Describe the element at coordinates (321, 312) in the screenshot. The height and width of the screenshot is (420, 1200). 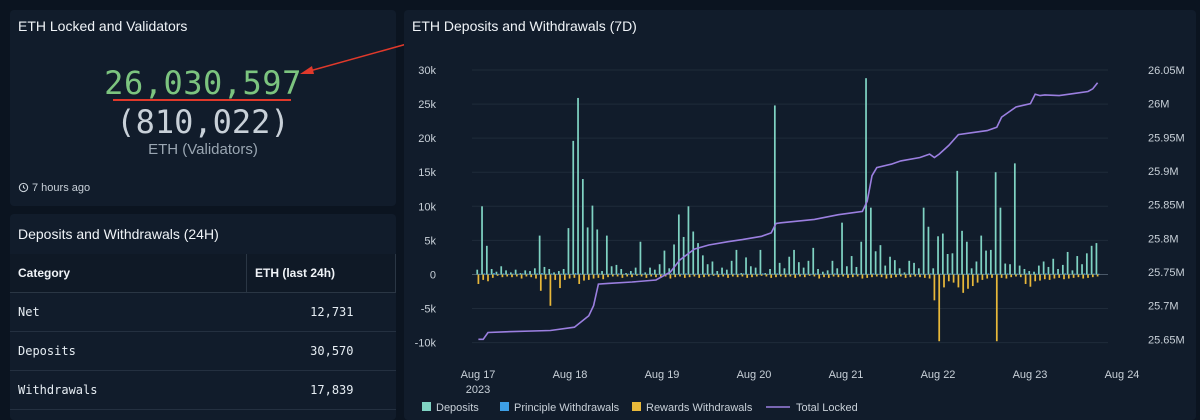
I see `row-value: 12,731` at that location.